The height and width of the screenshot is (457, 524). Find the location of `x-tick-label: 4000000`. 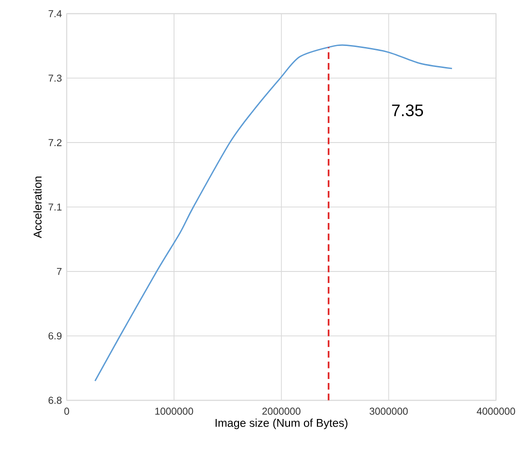

x-tick-label: 4000000 is located at coordinates (496, 411).